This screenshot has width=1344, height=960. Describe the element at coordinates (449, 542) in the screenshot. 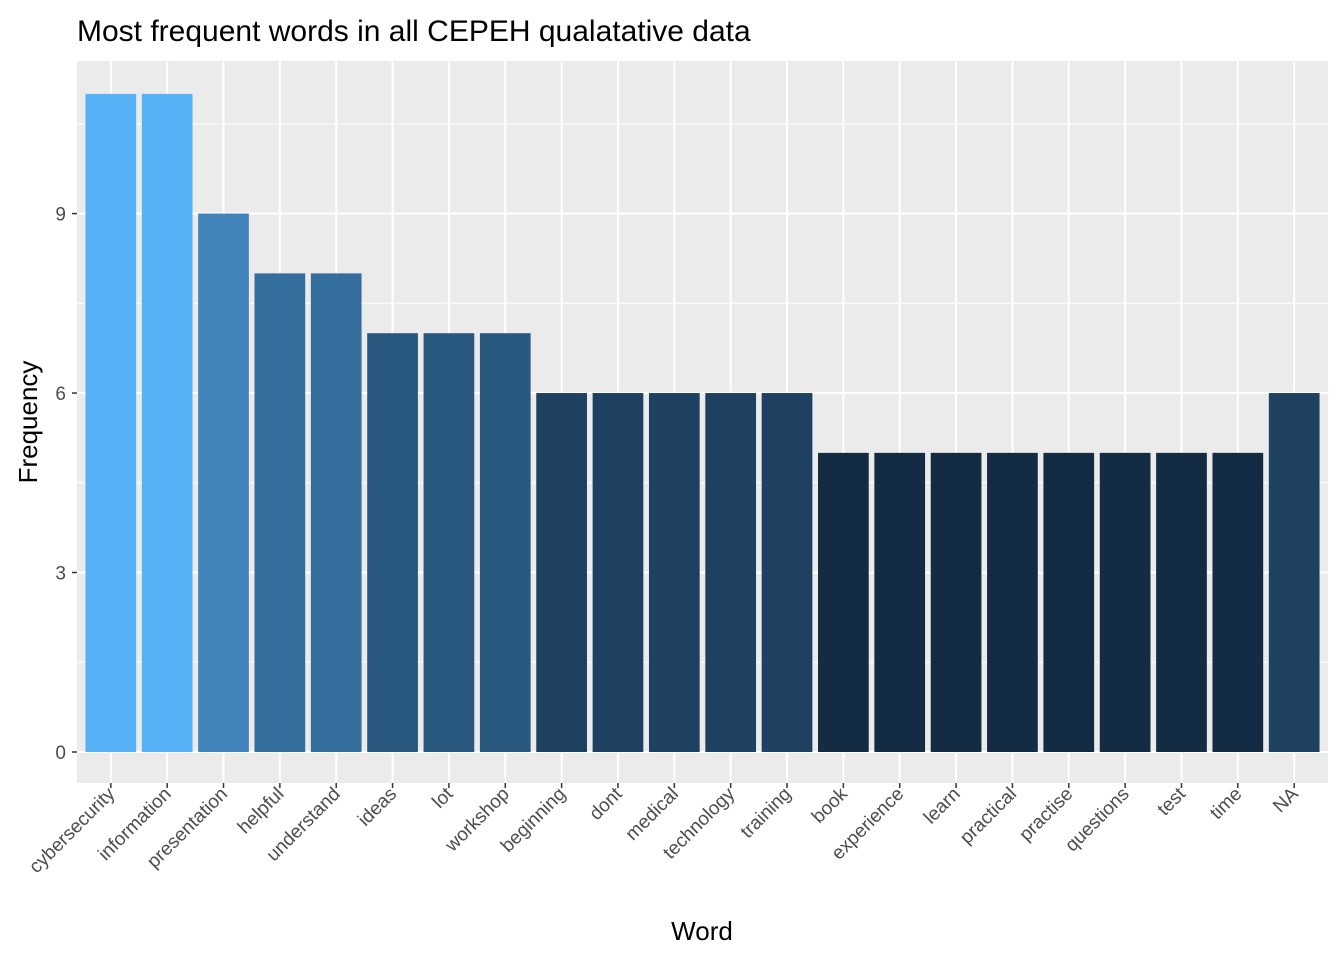

I see `bar-lot` at that location.